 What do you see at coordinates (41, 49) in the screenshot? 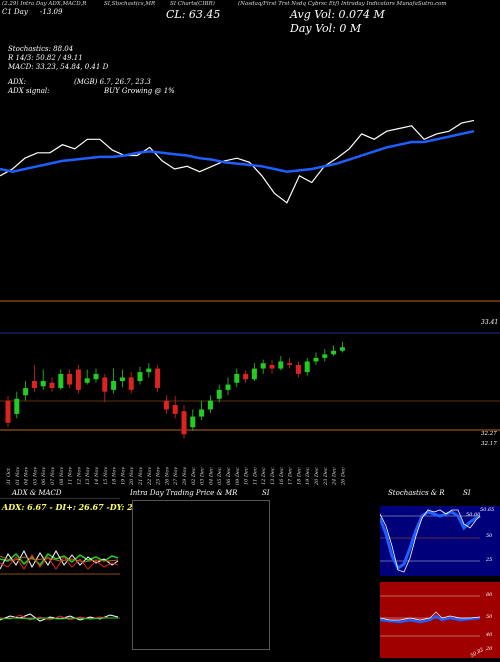
I see `stochastics-readout: Stochastics: 88.04` at bounding box center [41, 49].